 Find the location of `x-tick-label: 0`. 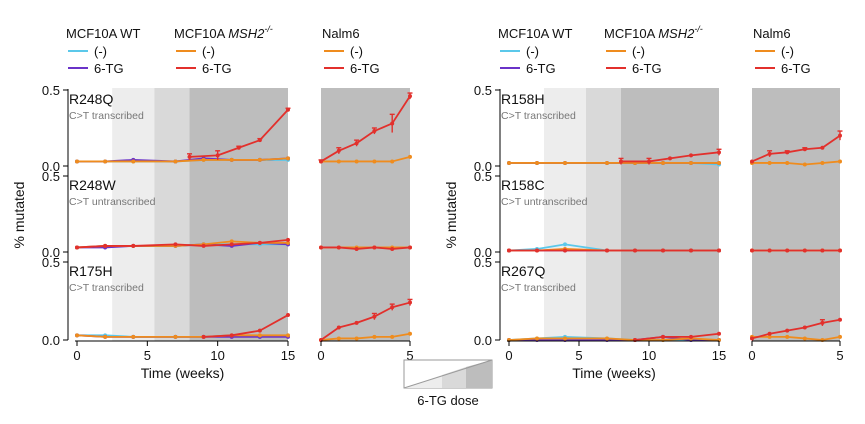

x-tick-label: 0 is located at coordinates (508, 355).